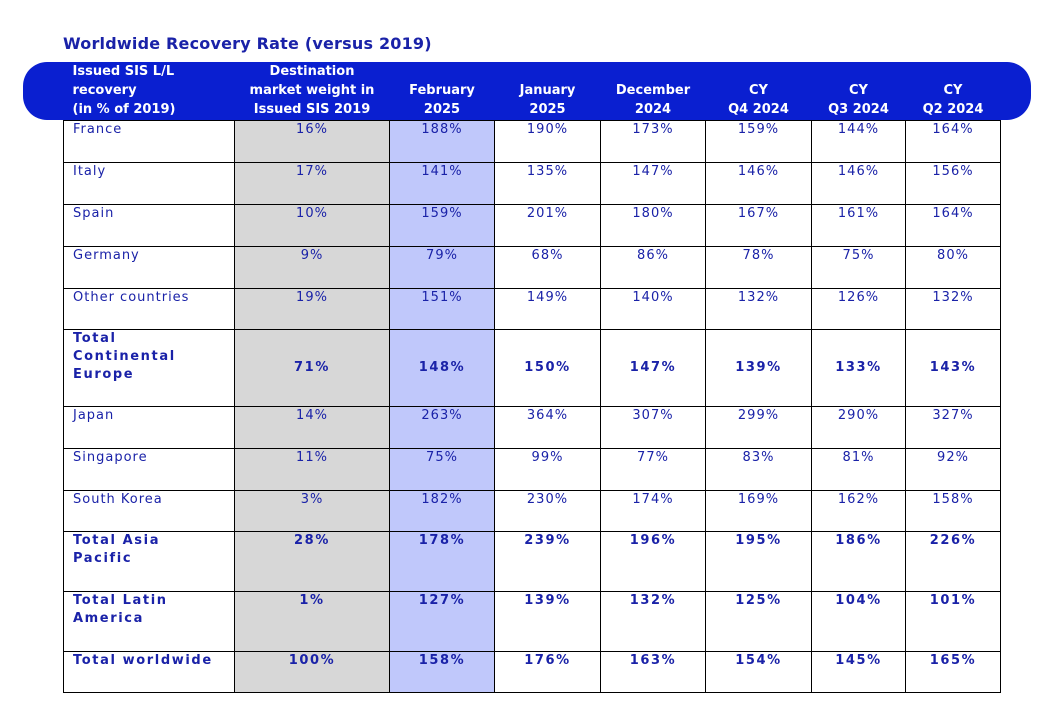  I want to click on cell-cy-q2-2024: 156%, so click(953, 183).